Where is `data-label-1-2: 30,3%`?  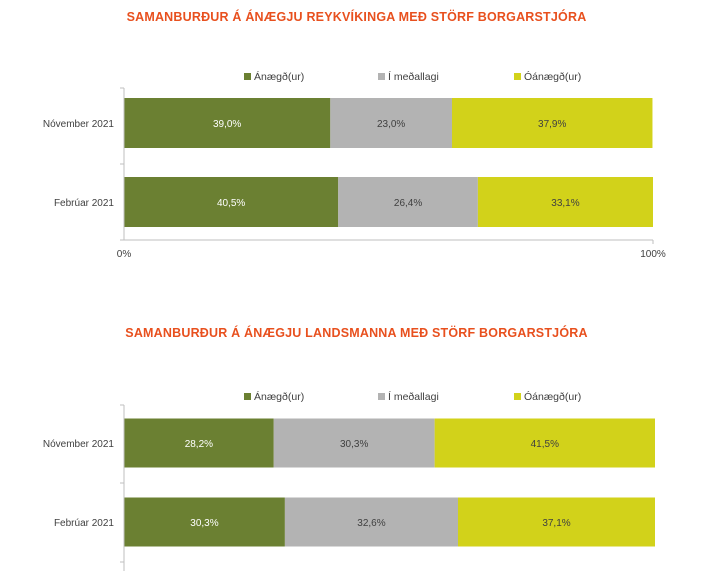 data-label-1-2: 30,3% is located at coordinates (354, 444).